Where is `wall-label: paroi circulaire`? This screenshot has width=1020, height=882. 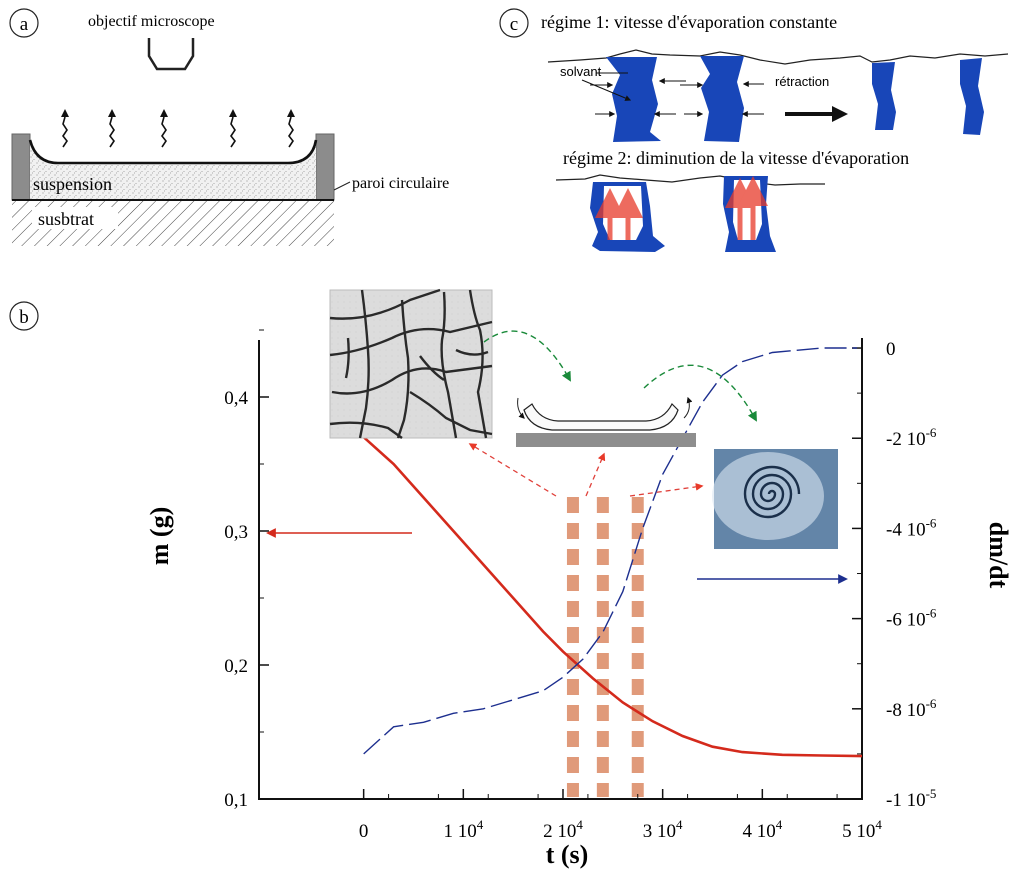 wall-label: paroi circulaire is located at coordinates (400, 183).